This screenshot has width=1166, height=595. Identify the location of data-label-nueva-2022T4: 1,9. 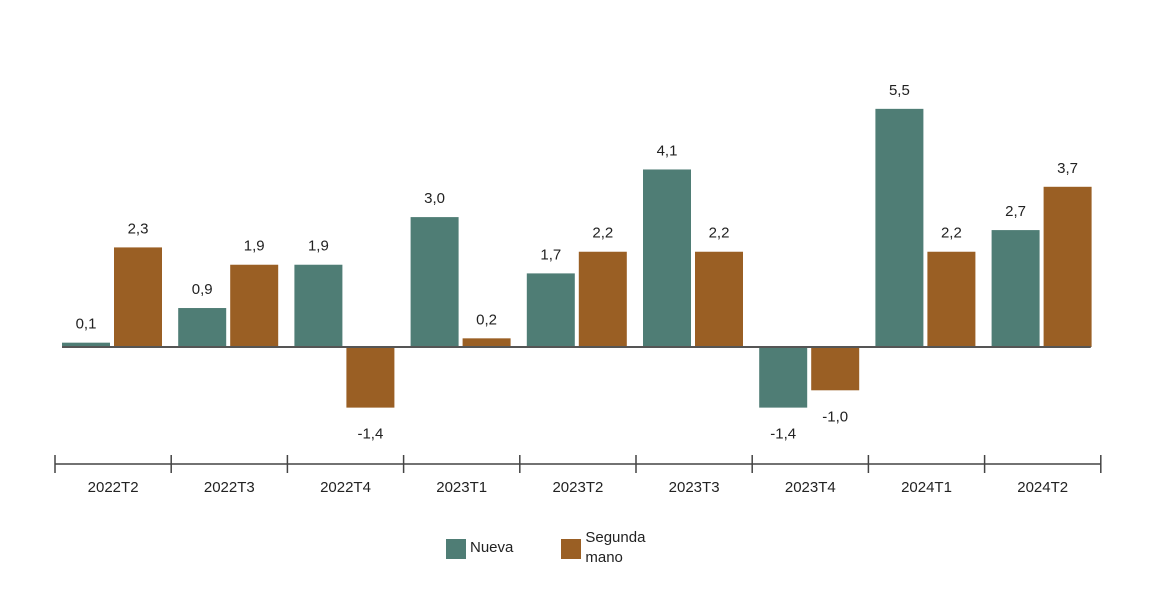
(318, 246).